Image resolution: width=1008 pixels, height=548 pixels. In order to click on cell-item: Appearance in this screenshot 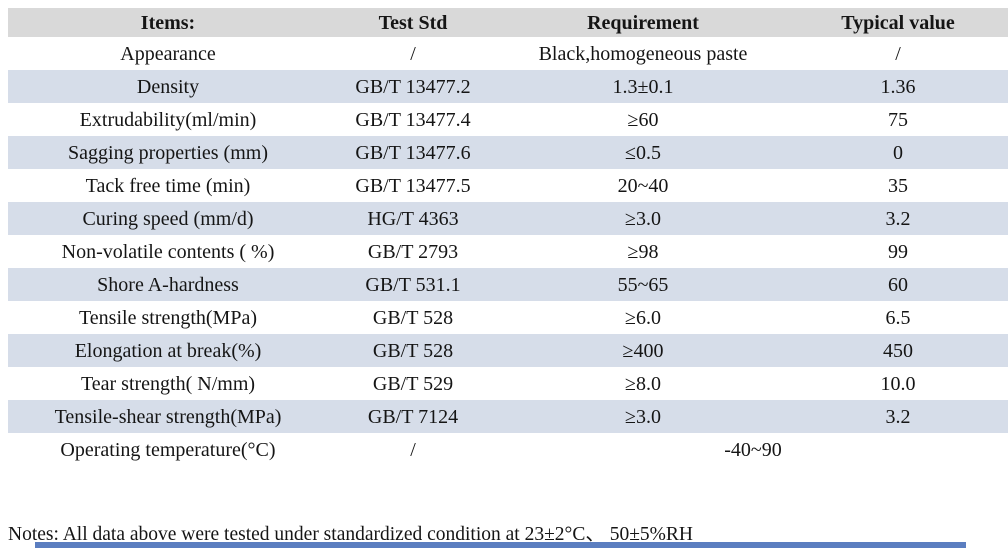, I will do `click(168, 53)`.